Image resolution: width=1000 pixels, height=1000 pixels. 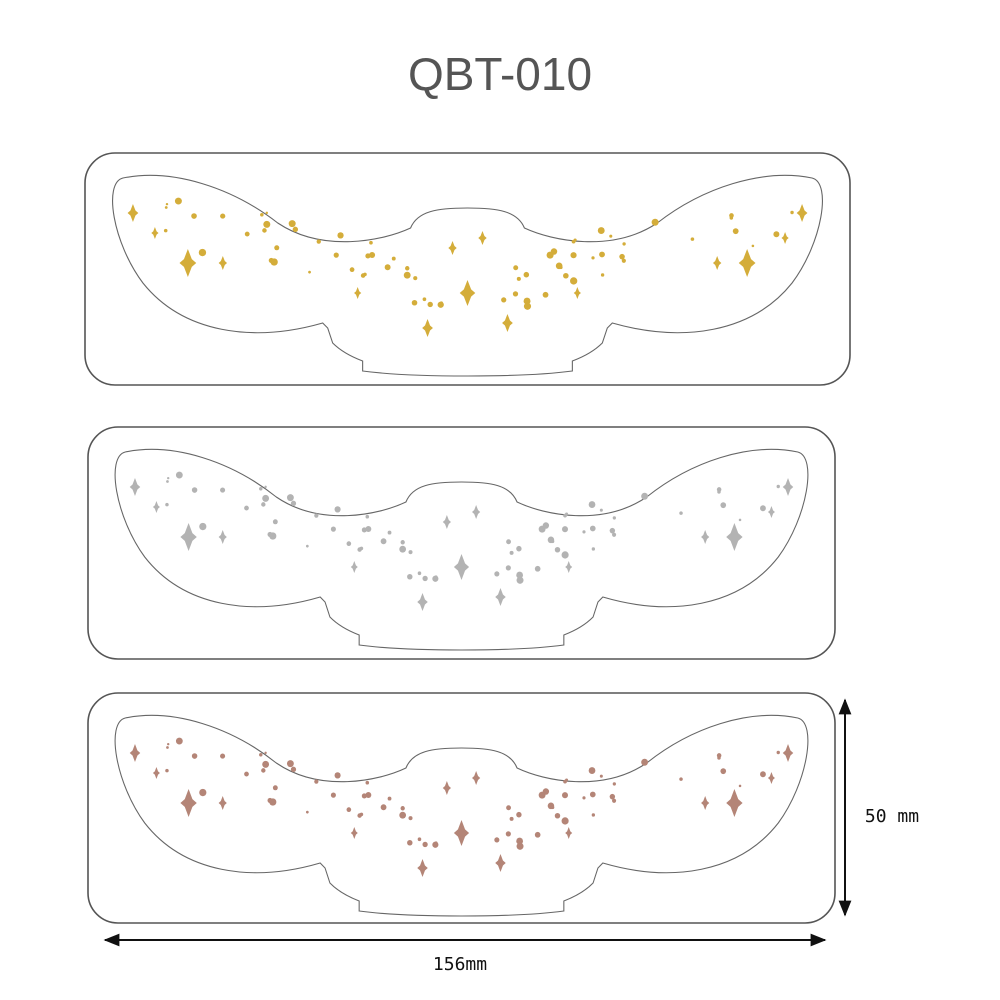 What do you see at coordinates (460, 964) in the screenshot?
I see `width-label: 156mm` at bounding box center [460, 964].